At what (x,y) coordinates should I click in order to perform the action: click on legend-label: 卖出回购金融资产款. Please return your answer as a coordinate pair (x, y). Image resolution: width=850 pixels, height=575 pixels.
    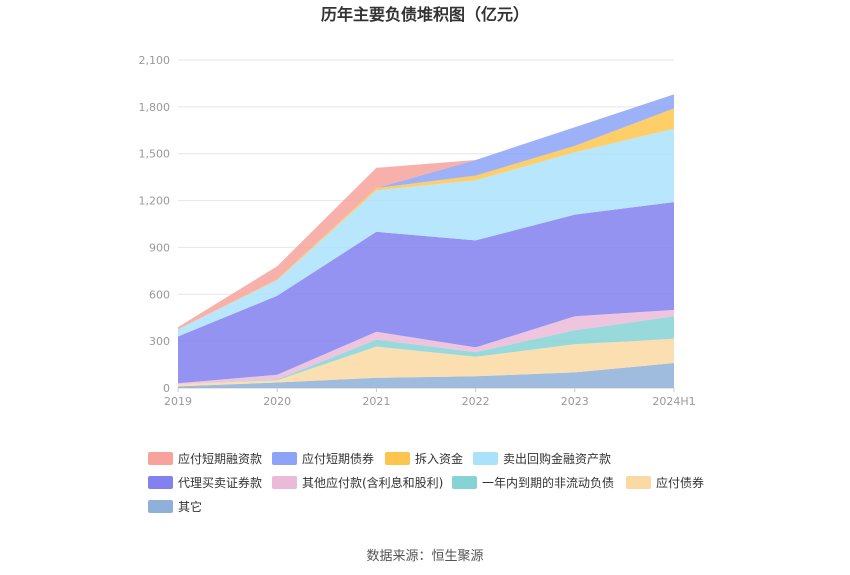
    Looking at the image, I should click on (557, 458).